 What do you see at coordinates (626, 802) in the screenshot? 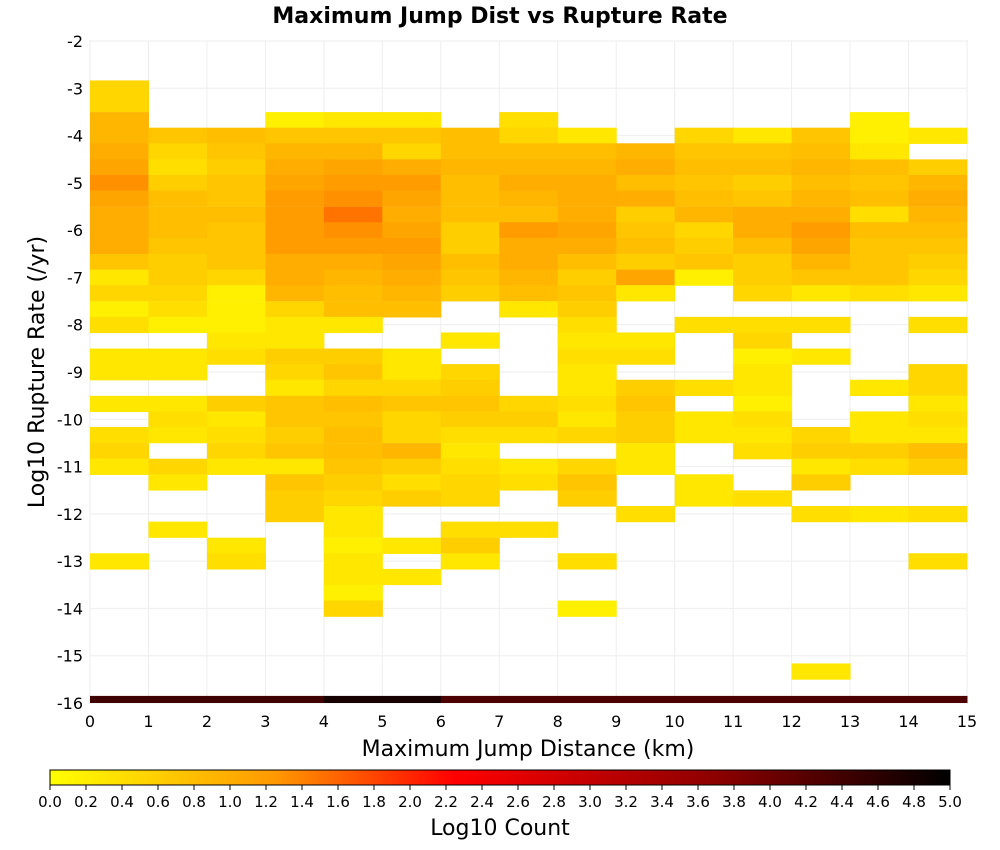
I see `colorbar-tick-label: 3.2` at bounding box center [626, 802].